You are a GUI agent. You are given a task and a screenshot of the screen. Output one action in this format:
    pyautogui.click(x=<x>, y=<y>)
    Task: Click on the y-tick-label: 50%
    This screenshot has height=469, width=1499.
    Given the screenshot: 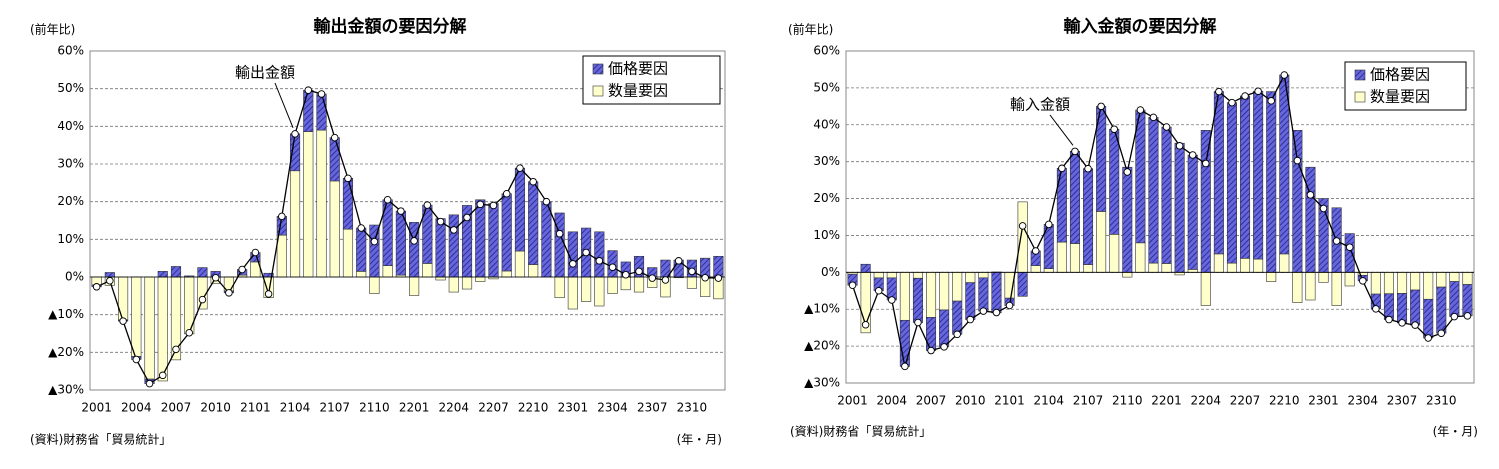 What is the action you would take?
    pyautogui.click(x=826, y=87)
    